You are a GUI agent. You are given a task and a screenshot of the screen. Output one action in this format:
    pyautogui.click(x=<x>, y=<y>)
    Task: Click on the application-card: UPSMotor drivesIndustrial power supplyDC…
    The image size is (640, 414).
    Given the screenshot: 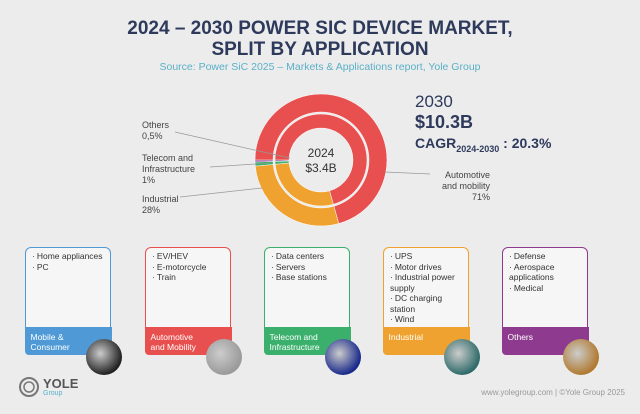 What is the action you would take?
    pyautogui.click(x=431, y=311)
    